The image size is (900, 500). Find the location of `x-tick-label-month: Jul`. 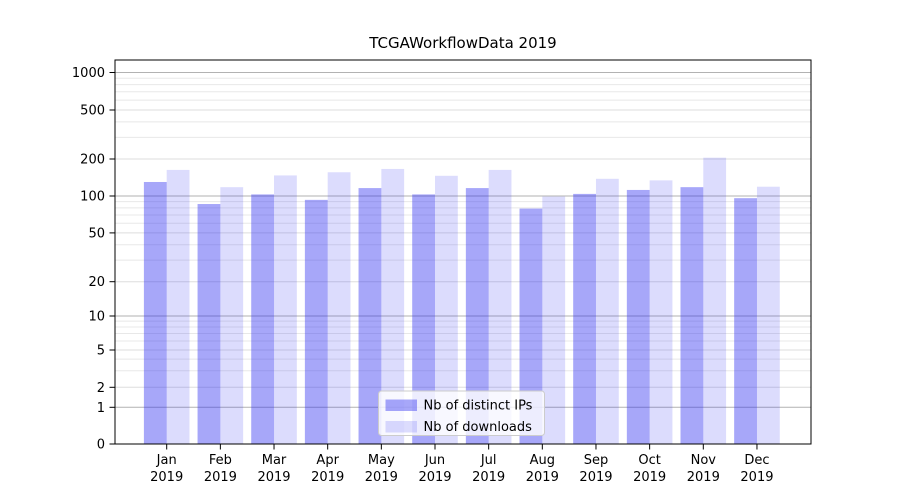

x-tick-label-month: Jul is located at coordinates (488, 460).